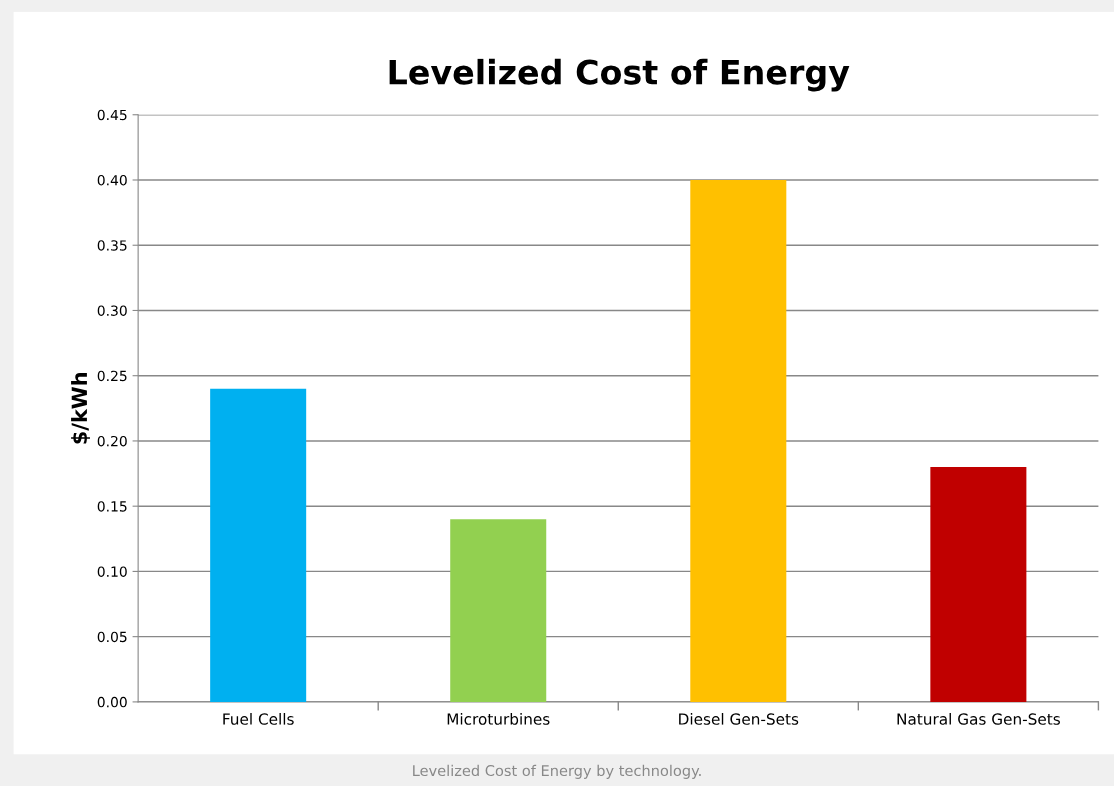 The image size is (1114, 786). I want to click on y-tick-label: 0.00, so click(112, 702).